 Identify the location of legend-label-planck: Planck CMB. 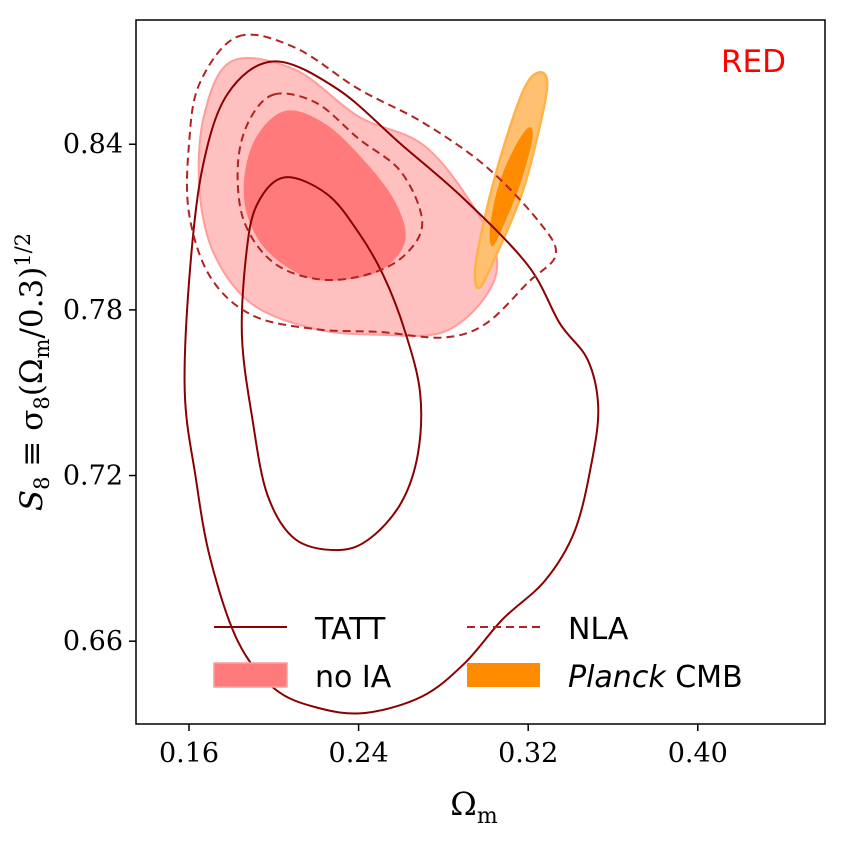
(655, 677).